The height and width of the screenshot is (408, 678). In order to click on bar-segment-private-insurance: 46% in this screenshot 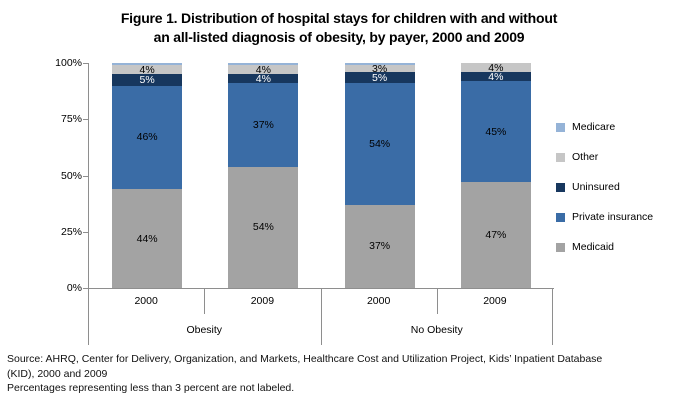, I will do `click(147, 137)`.